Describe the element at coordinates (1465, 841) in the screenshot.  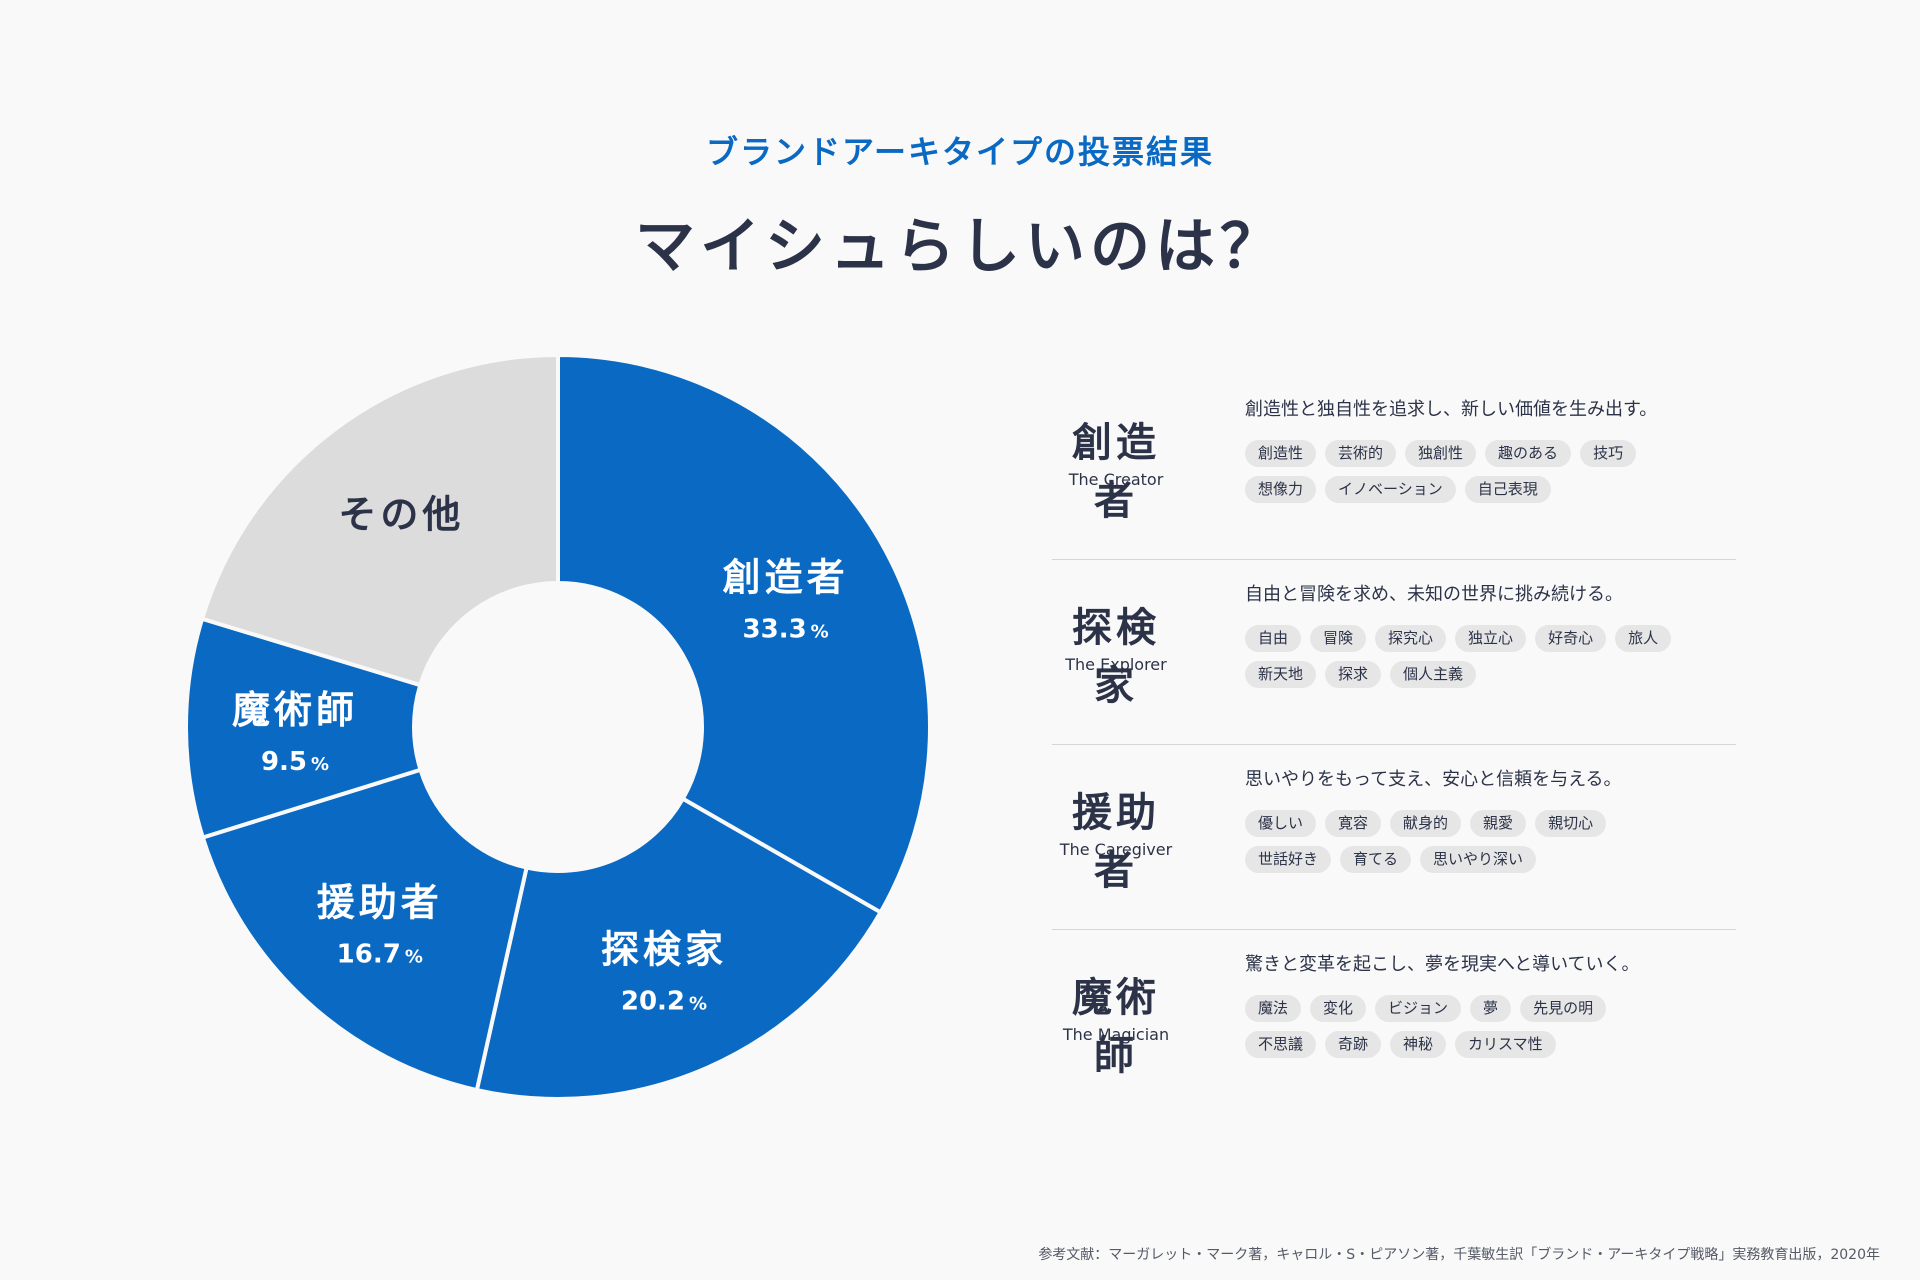
I see `keyword-tag-list: 優しい 寛容 献身的 親愛 親切心世話好き 育てる 思いやり深い` at that location.